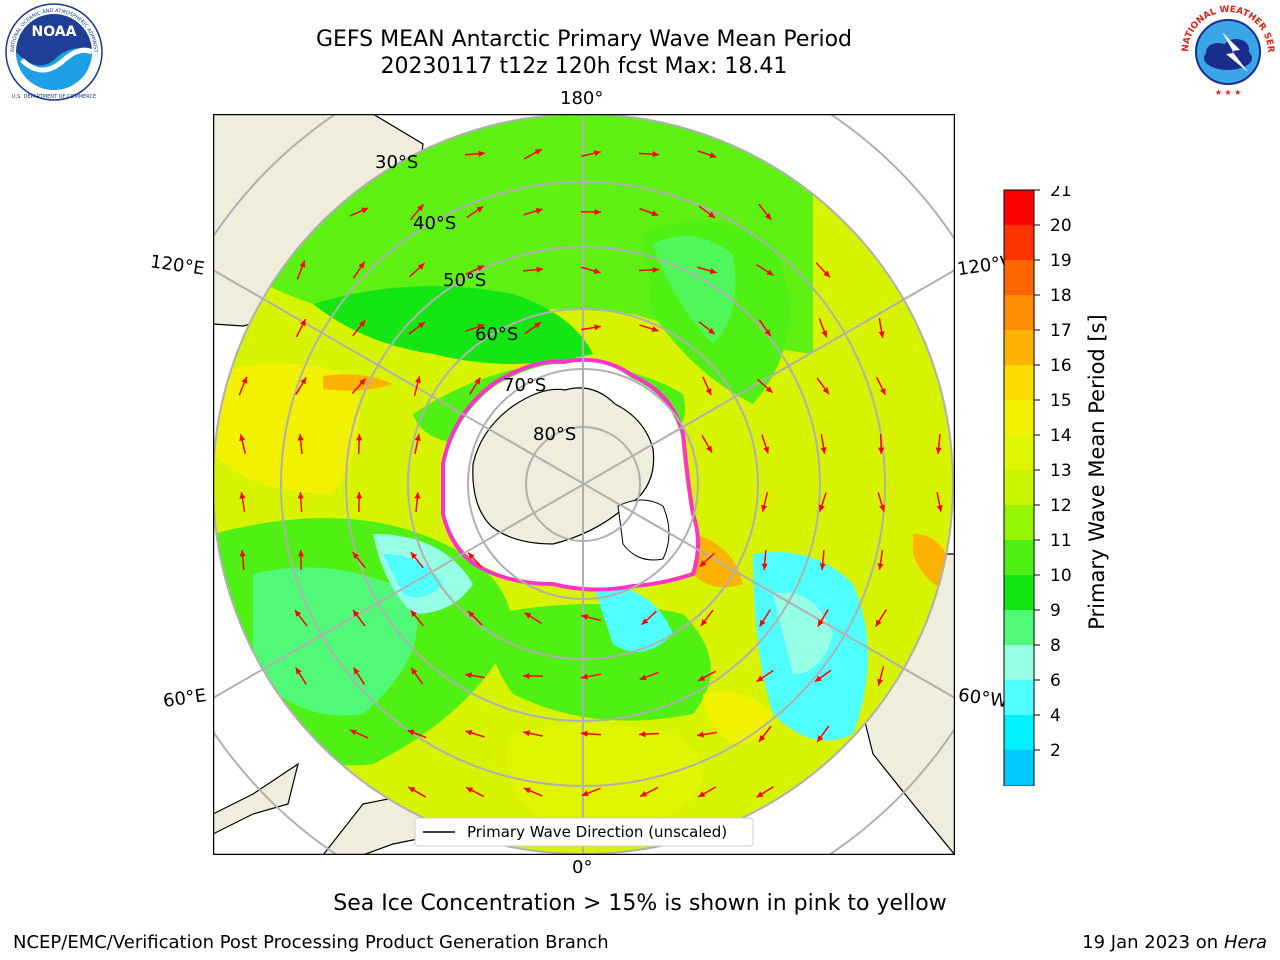 Image resolution: width=1280 pixels, height=960 pixels. What do you see at coordinates (496, 334) in the screenshot?
I see `lat-label-60s: 60°S` at bounding box center [496, 334].